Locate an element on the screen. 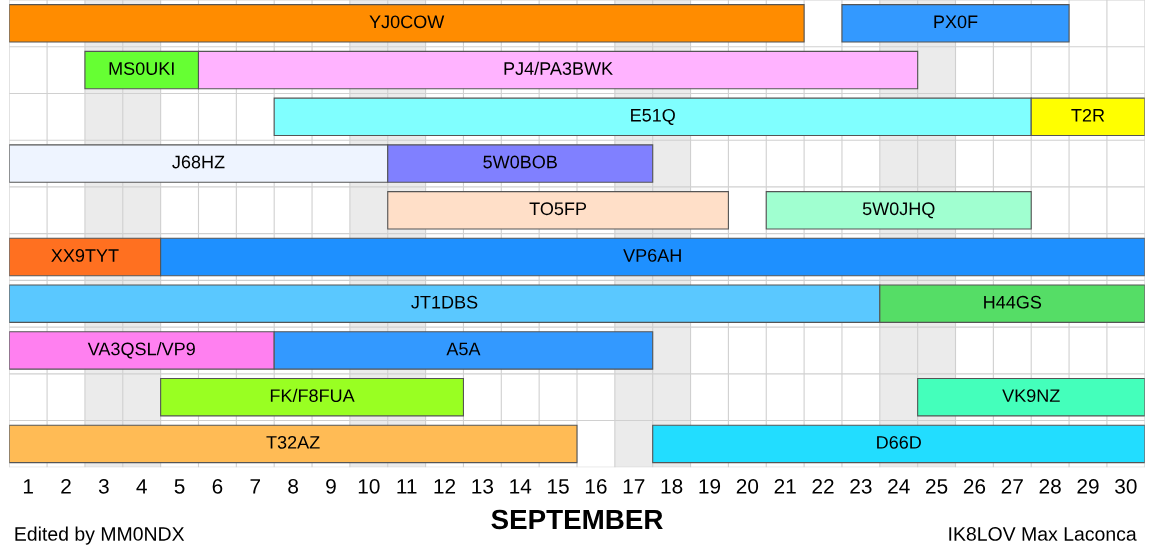 The width and height of the screenshot is (1154, 553). x-tick-label: 5 is located at coordinates (179, 486).